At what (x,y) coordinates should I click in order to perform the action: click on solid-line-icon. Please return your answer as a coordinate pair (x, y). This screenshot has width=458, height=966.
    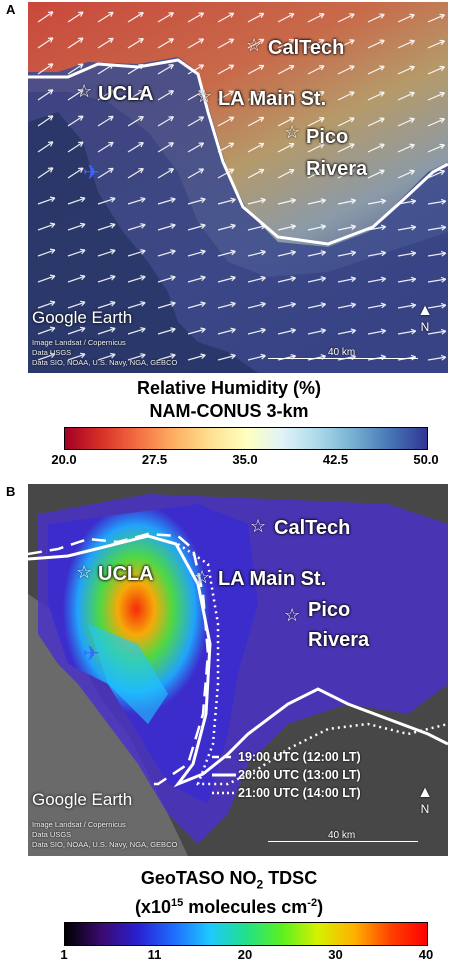
    Looking at the image, I should click on (224, 775).